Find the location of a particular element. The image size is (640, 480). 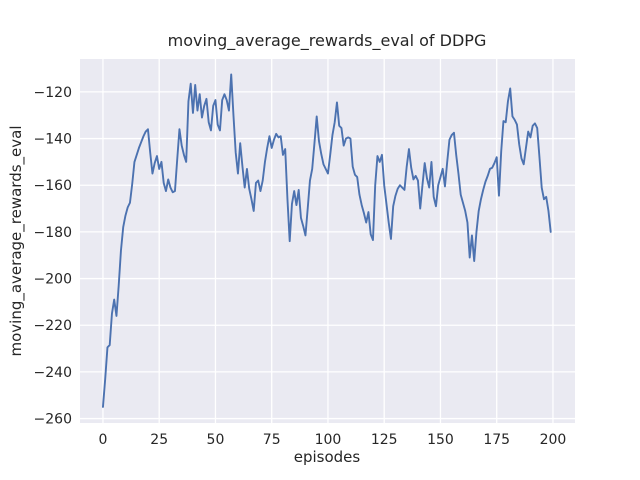

y-tick-label: −220 is located at coordinates (53, 326).